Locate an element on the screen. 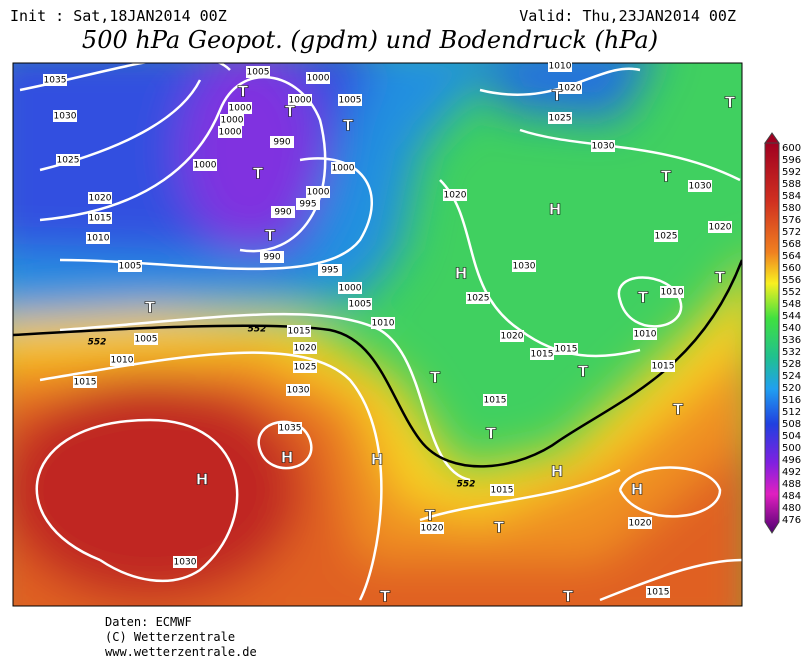 The height and width of the screenshot is (671, 812). colorbar-label: 564 is located at coordinates (791, 256).